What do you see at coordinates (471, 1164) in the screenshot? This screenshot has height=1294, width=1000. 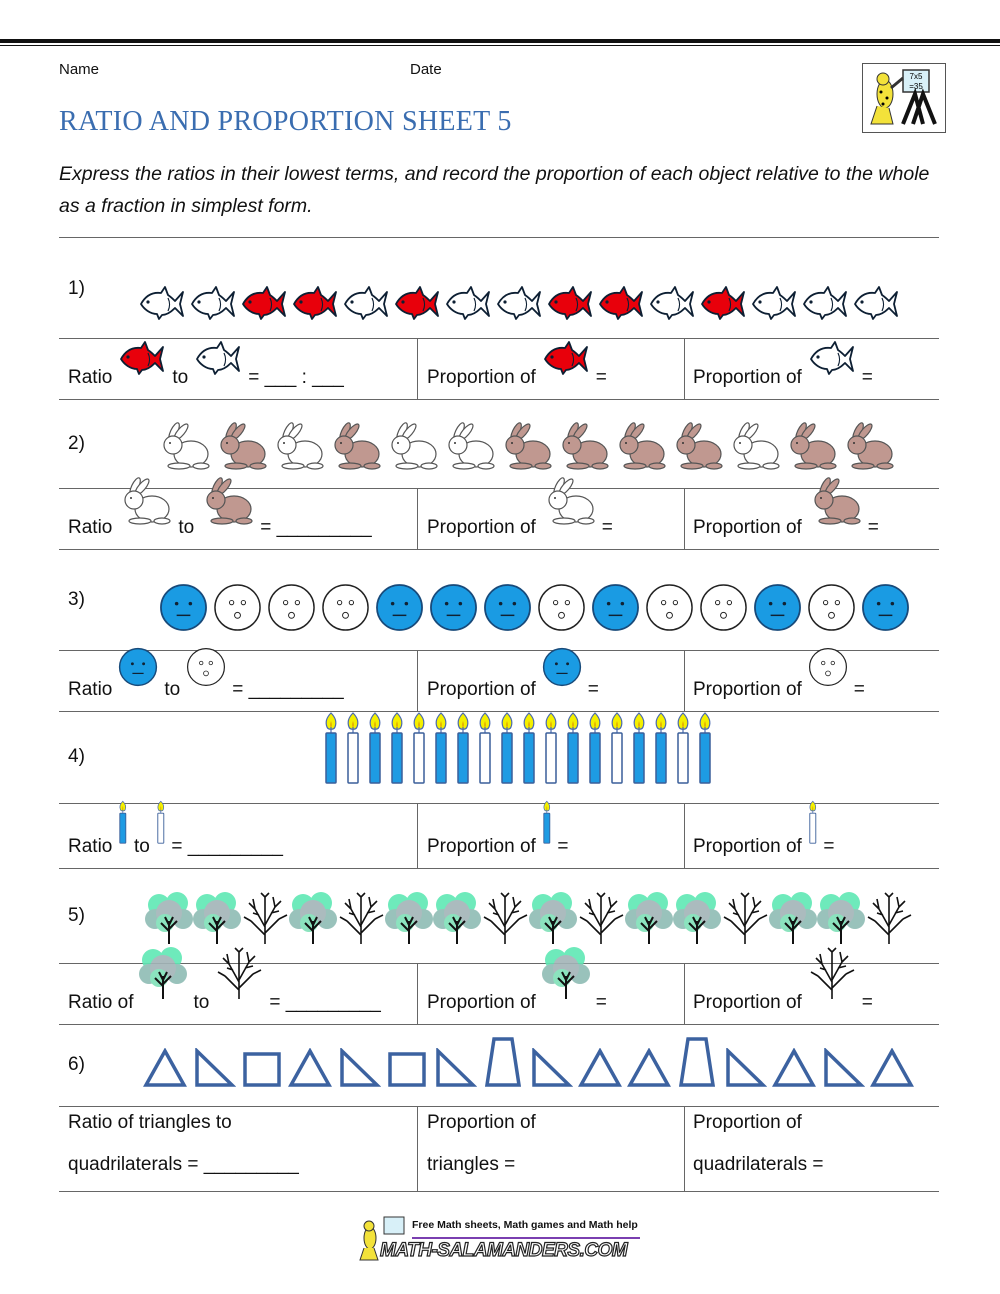 I see `proportion-triangles-line2: triangles =` at bounding box center [471, 1164].